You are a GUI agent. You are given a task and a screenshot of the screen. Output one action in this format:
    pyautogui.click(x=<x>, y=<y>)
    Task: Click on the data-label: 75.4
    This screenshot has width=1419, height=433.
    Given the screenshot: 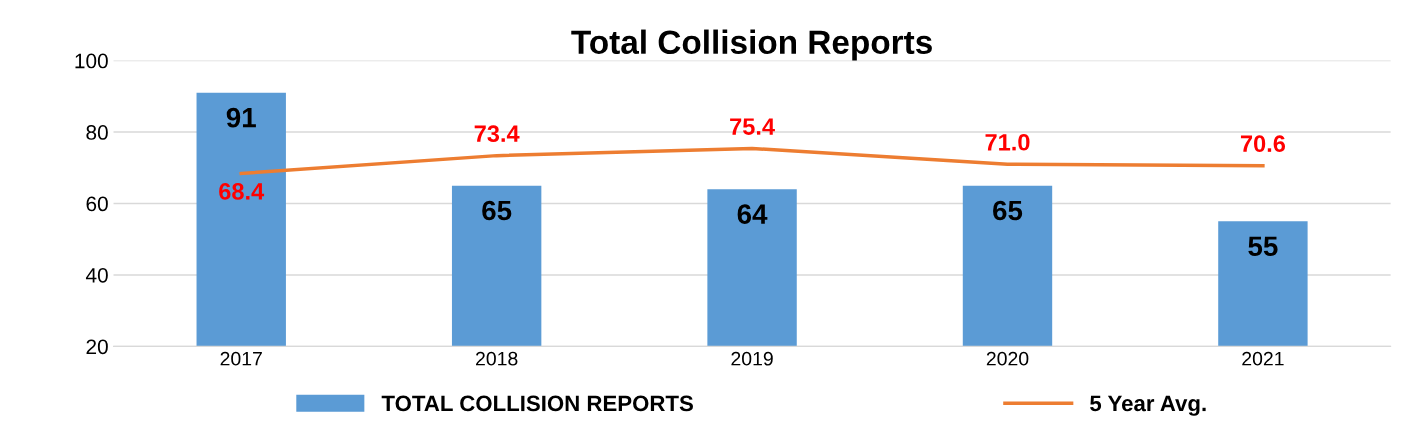 What is the action you would take?
    pyautogui.click(x=752, y=126)
    